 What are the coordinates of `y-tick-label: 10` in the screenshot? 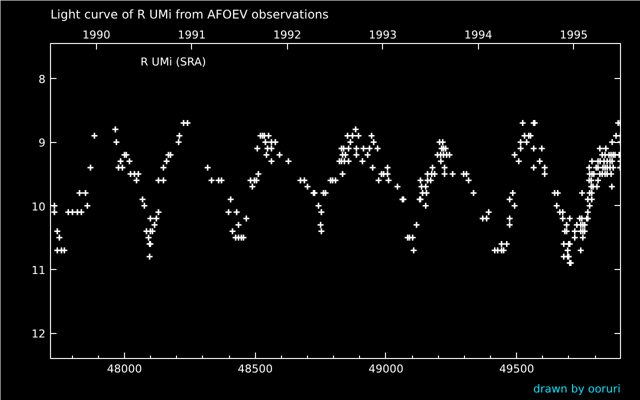 It's located at (39, 207).